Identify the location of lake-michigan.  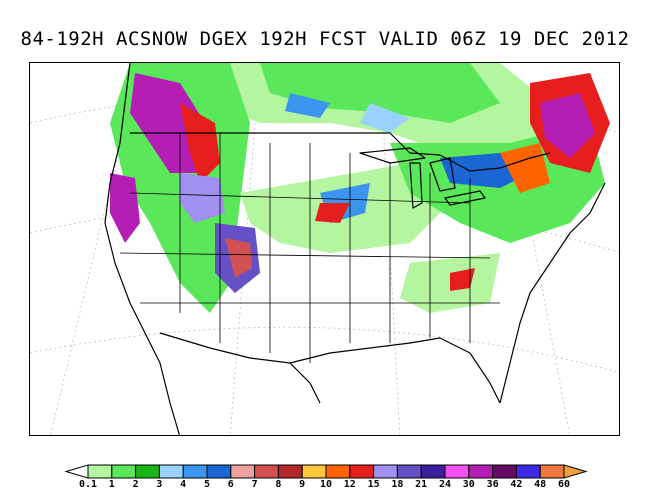
(416, 185).